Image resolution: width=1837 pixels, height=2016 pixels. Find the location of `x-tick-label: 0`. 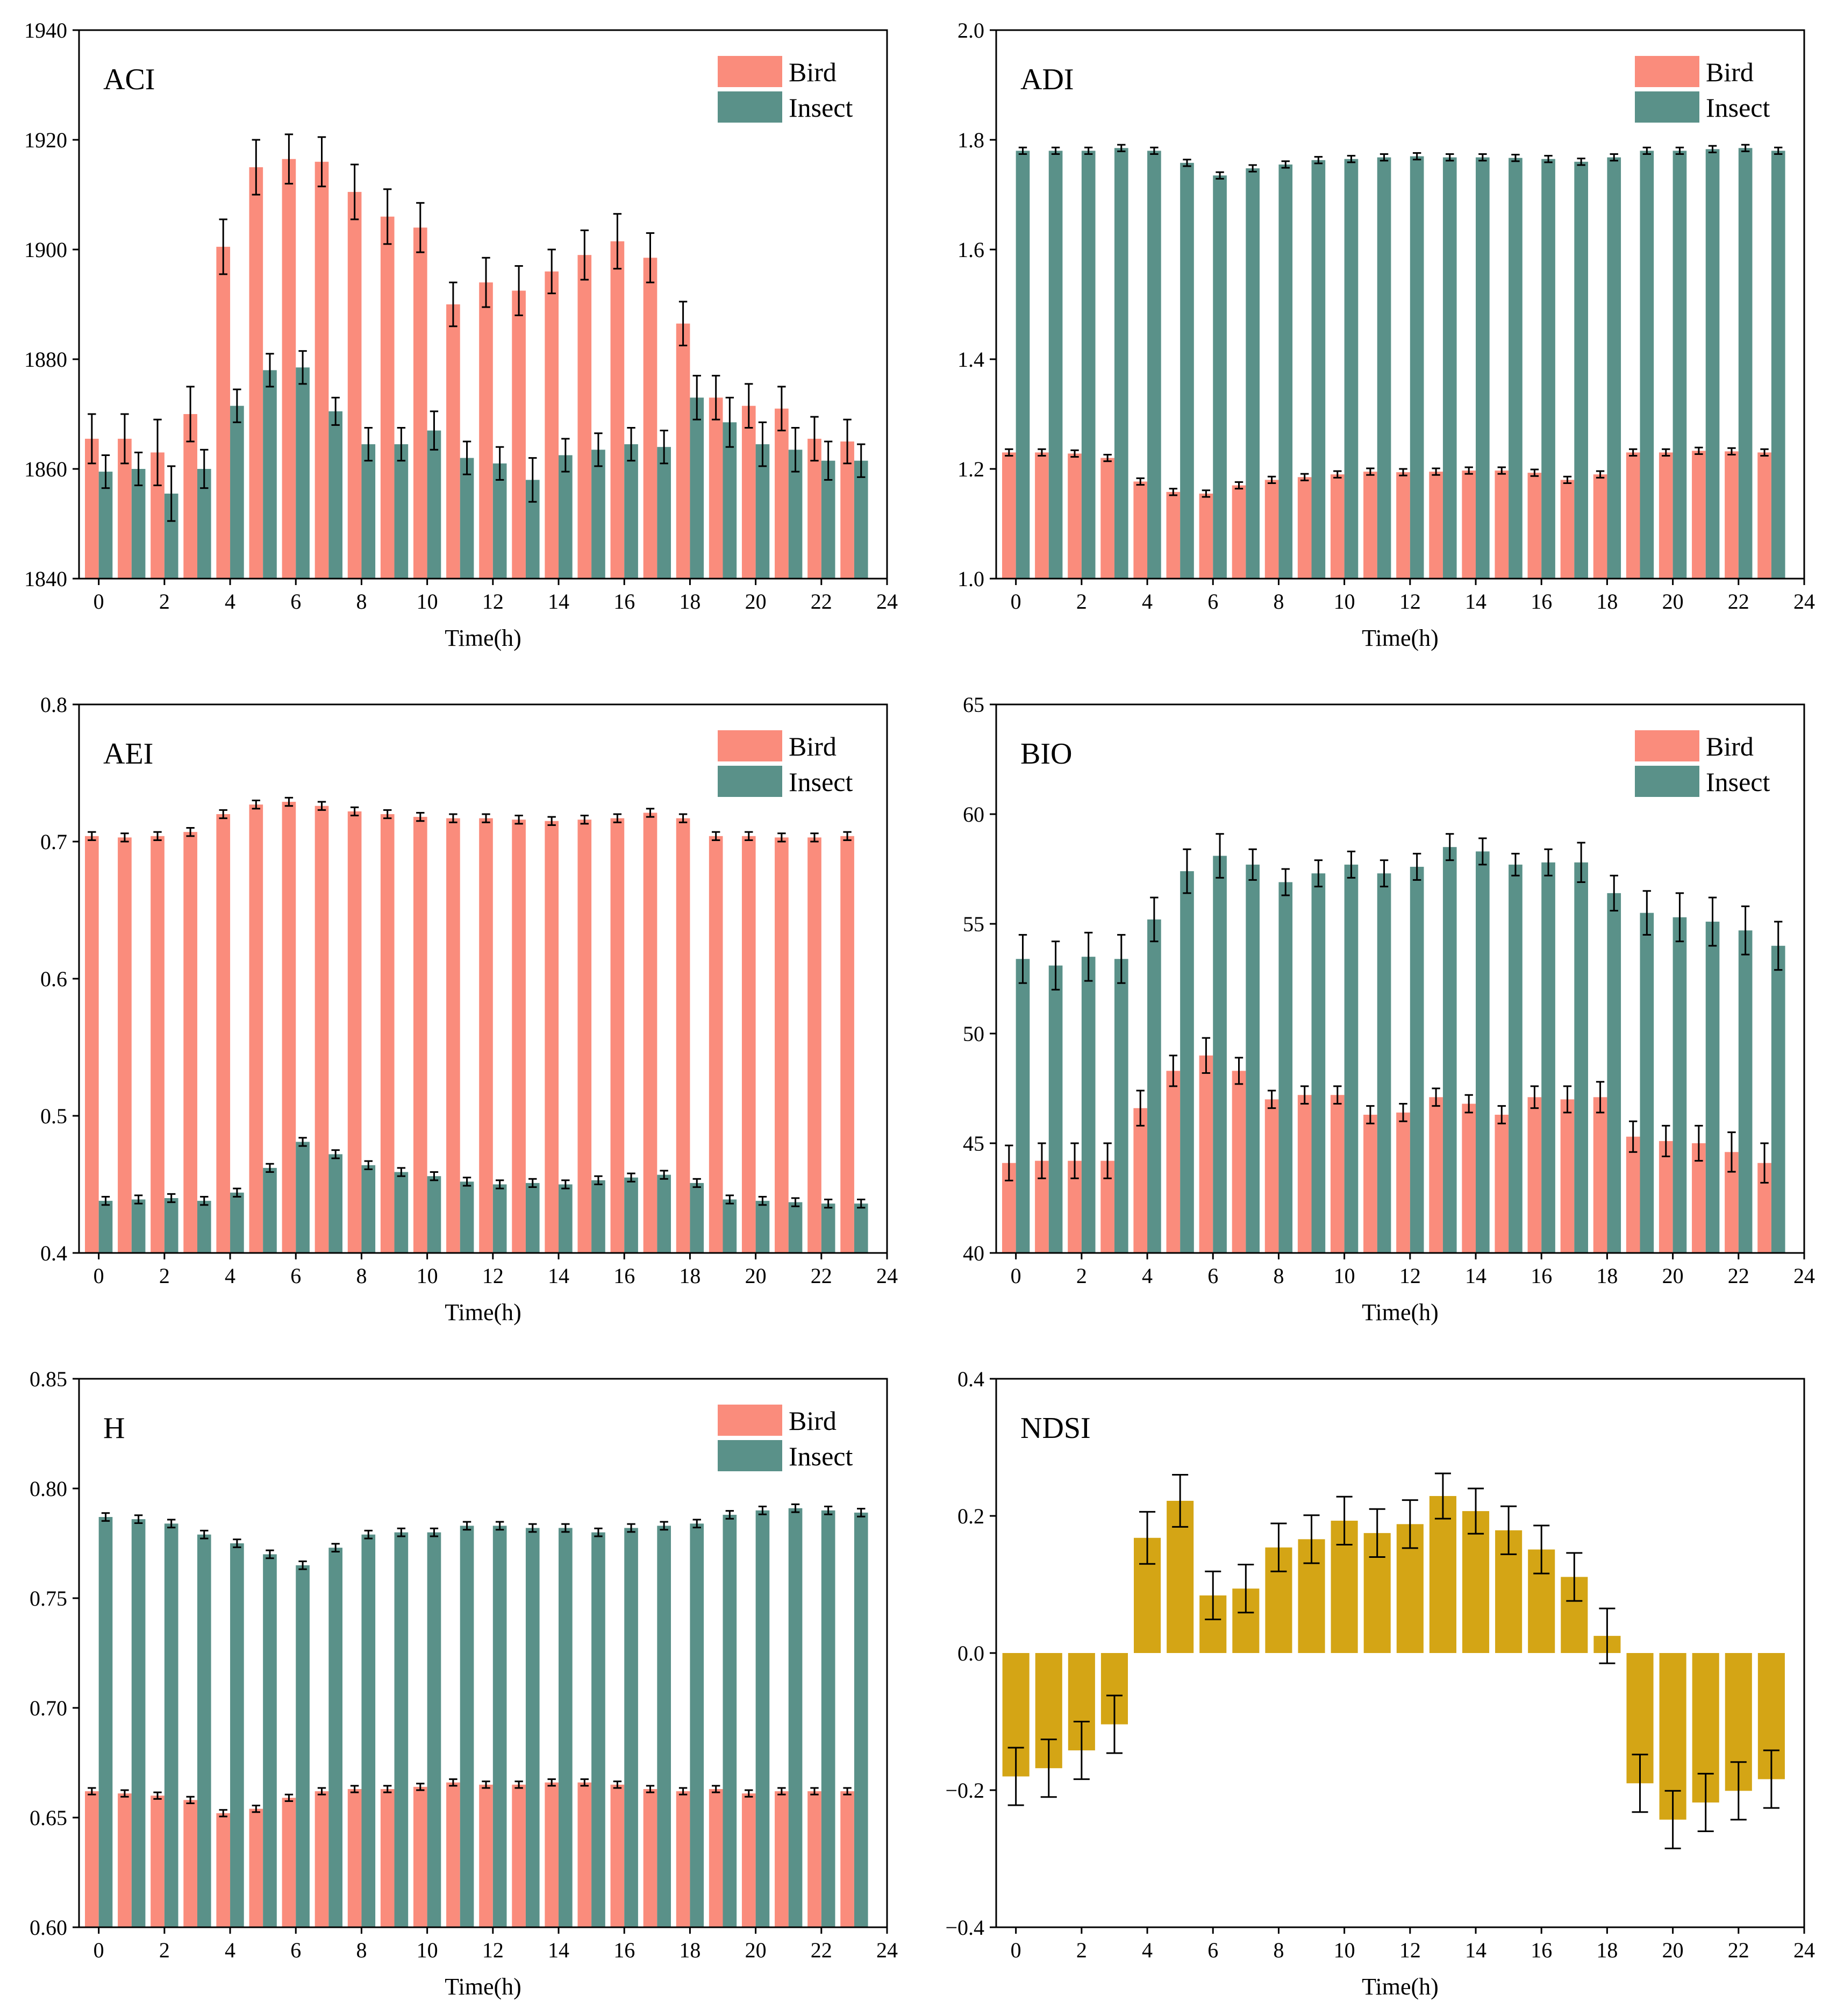

x-tick-label: 0 is located at coordinates (99, 1950).